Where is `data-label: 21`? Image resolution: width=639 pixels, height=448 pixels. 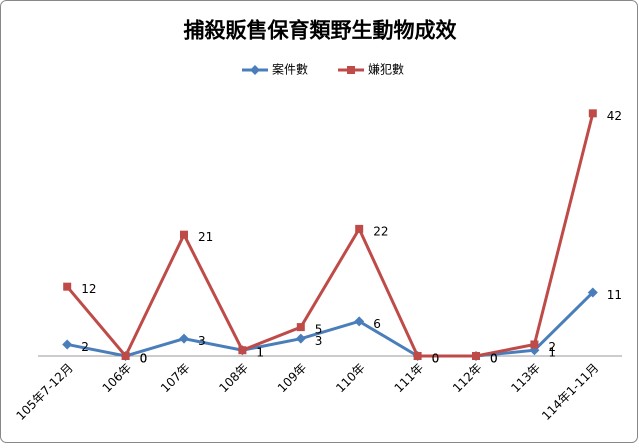 data-label: 21 is located at coordinates (205, 237).